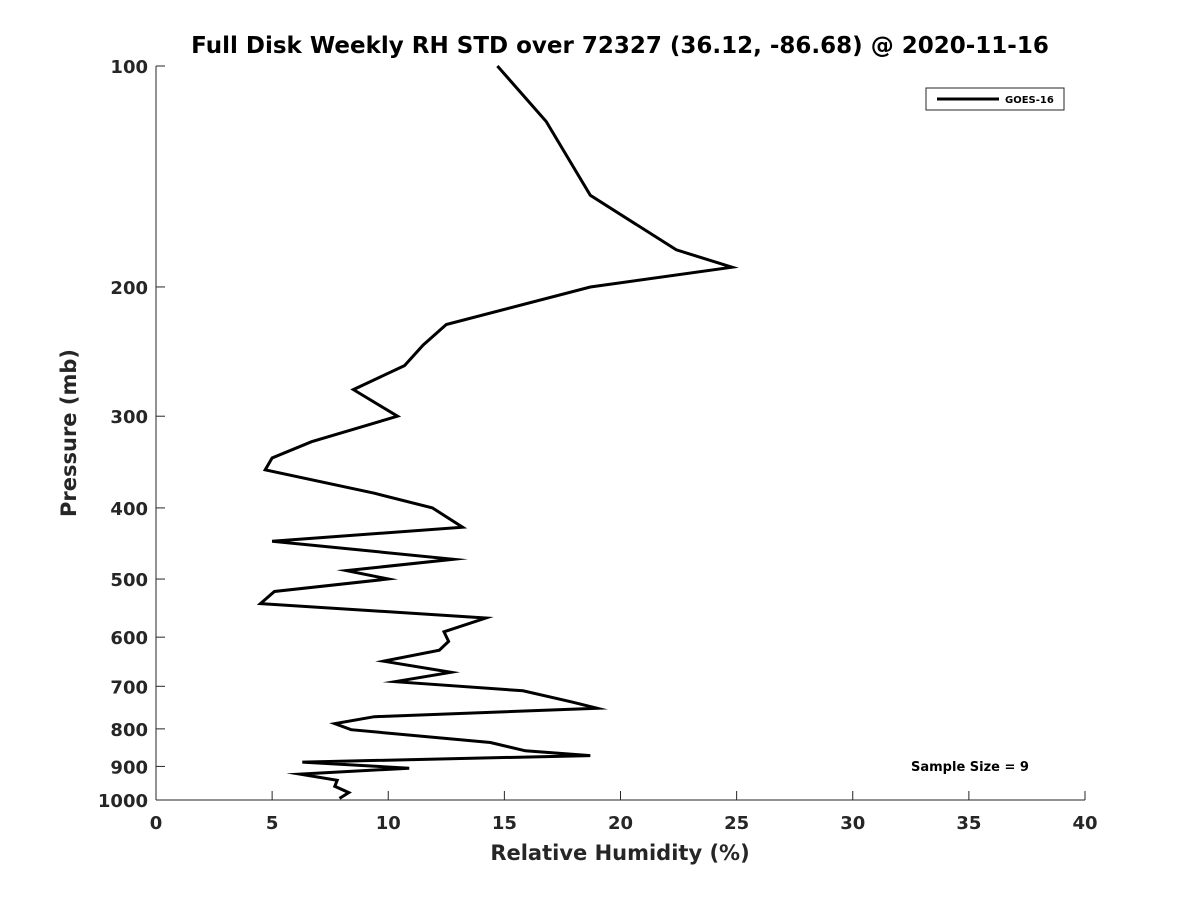 Image resolution: width=1200 pixels, height=900 pixels. What do you see at coordinates (736, 823) in the screenshot?
I see `x-tick-label: 25` at bounding box center [736, 823].